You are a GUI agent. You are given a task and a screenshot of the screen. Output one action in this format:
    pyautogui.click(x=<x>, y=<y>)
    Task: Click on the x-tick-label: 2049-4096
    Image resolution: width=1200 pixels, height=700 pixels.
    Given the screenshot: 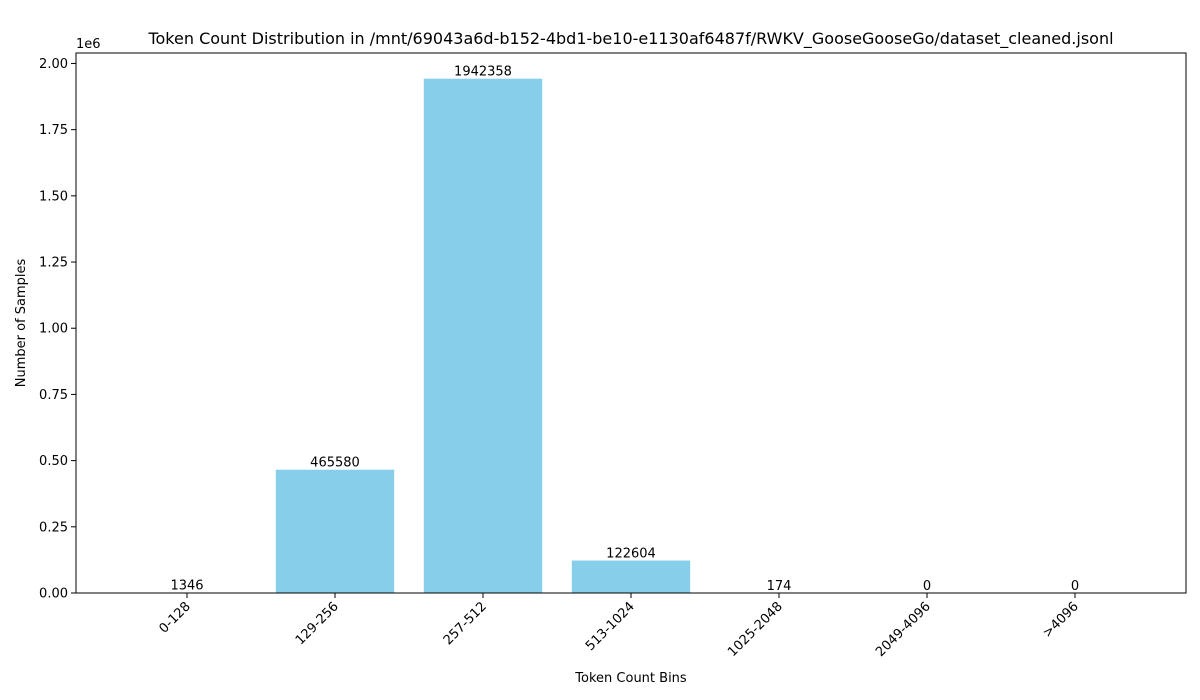 What is the action you would take?
    pyautogui.click(x=903, y=629)
    